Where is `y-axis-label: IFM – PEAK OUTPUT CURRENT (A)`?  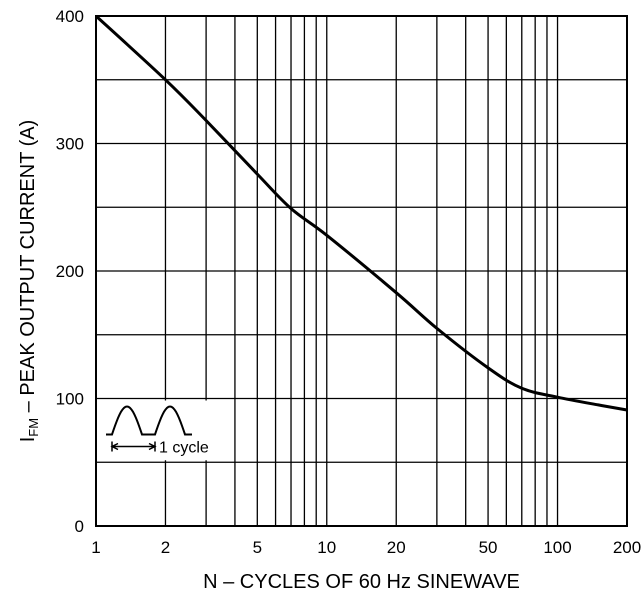 y-axis-label: IFM – PEAK OUTPUT CURRENT (A) is located at coordinates (29, 281).